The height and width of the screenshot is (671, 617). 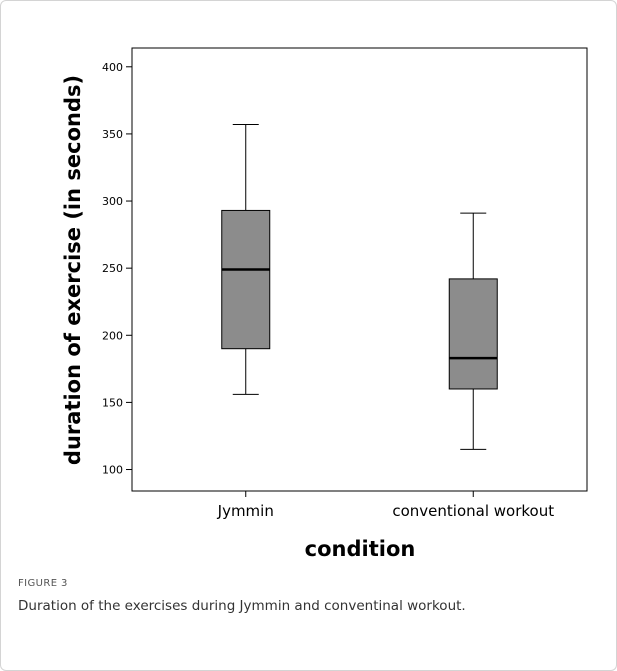 What do you see at coordinates (43, 583) in the screenshot?
I see `figure-label: FIGURE 3` at bounding box center [43, 583].